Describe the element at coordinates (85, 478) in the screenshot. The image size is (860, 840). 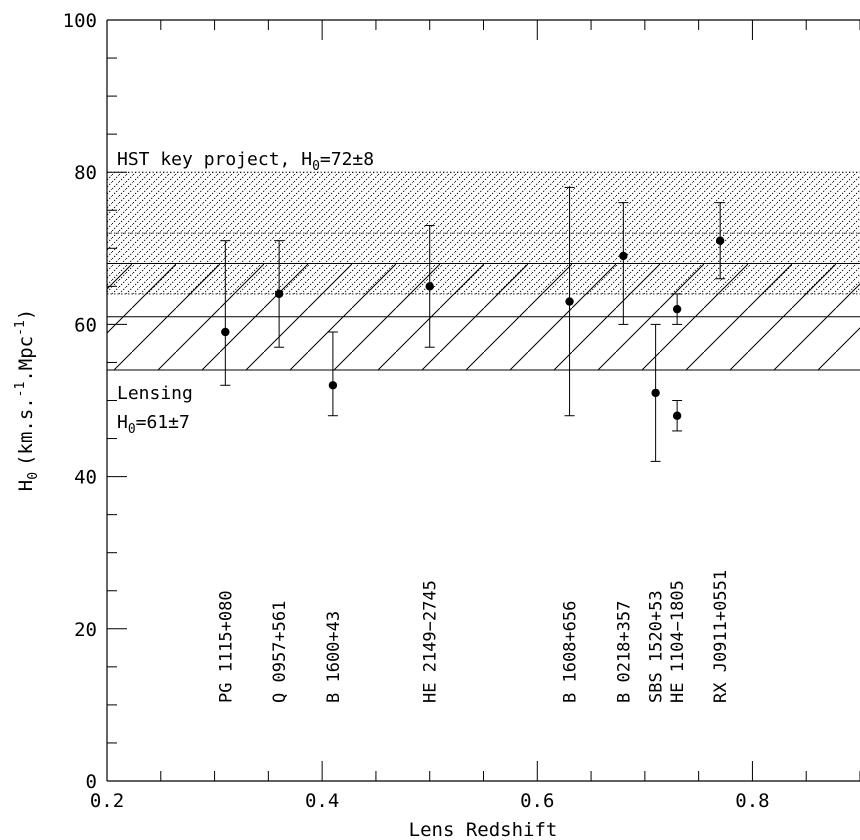
I see `y-tick-label: 40` at that location.